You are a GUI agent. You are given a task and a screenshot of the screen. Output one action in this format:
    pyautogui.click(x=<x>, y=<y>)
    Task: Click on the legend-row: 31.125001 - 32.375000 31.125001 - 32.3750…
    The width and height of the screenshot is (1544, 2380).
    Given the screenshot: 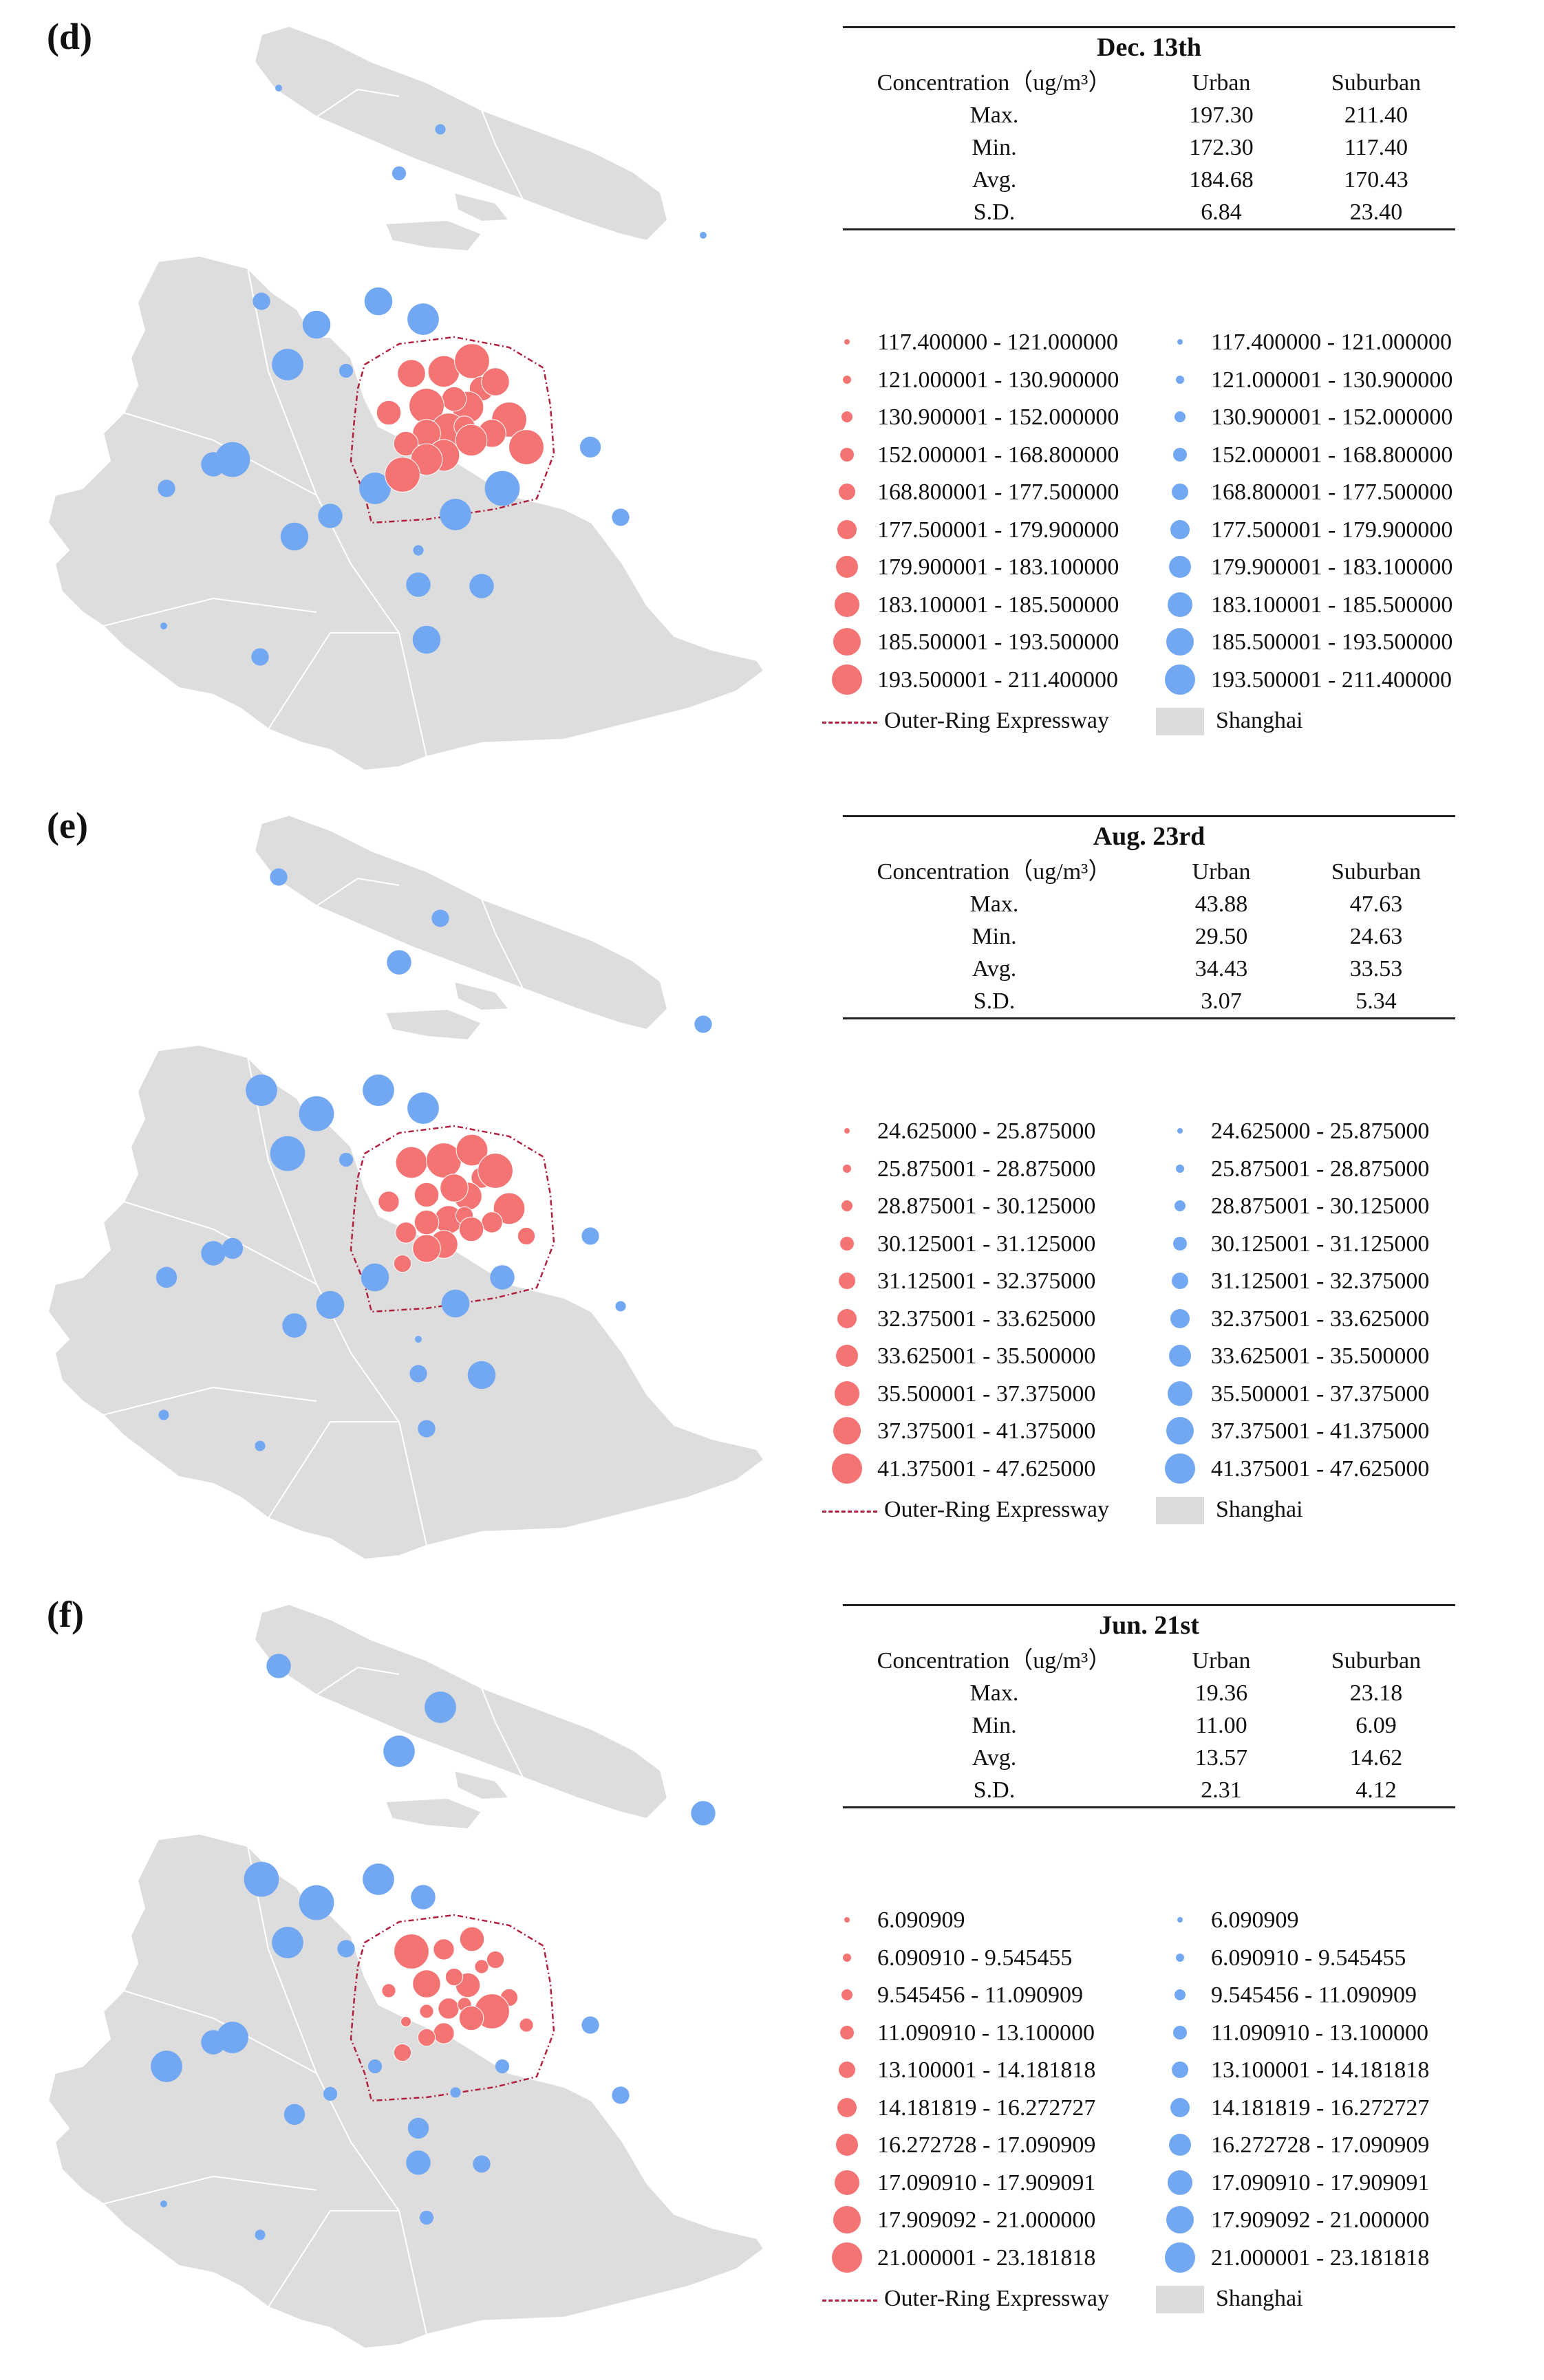 What is the action you would take?
    pyautogui.click(x=1169, y=1281)
    